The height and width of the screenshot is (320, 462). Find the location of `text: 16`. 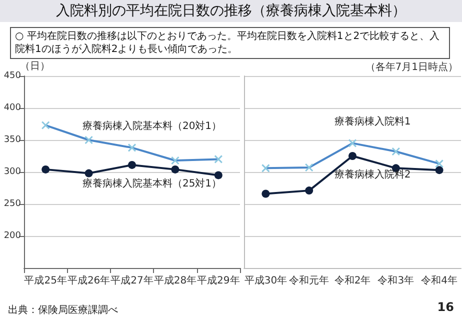

text: 16 is located at coordinates (445, 307).